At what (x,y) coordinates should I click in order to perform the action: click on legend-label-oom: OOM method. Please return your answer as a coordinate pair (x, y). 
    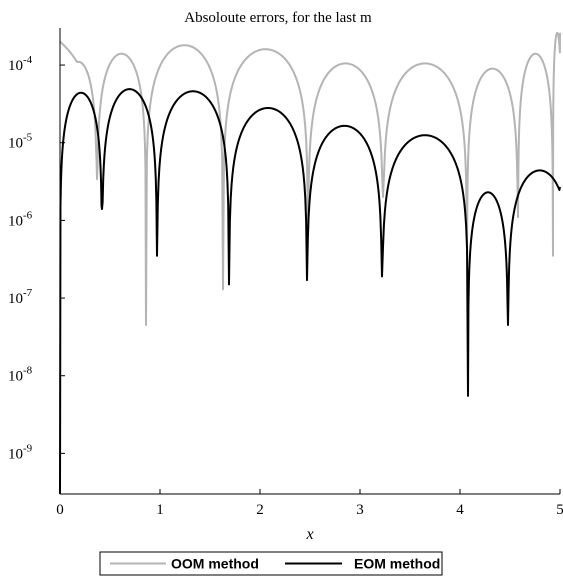
    Looking at the image, I should click on (215, 564).